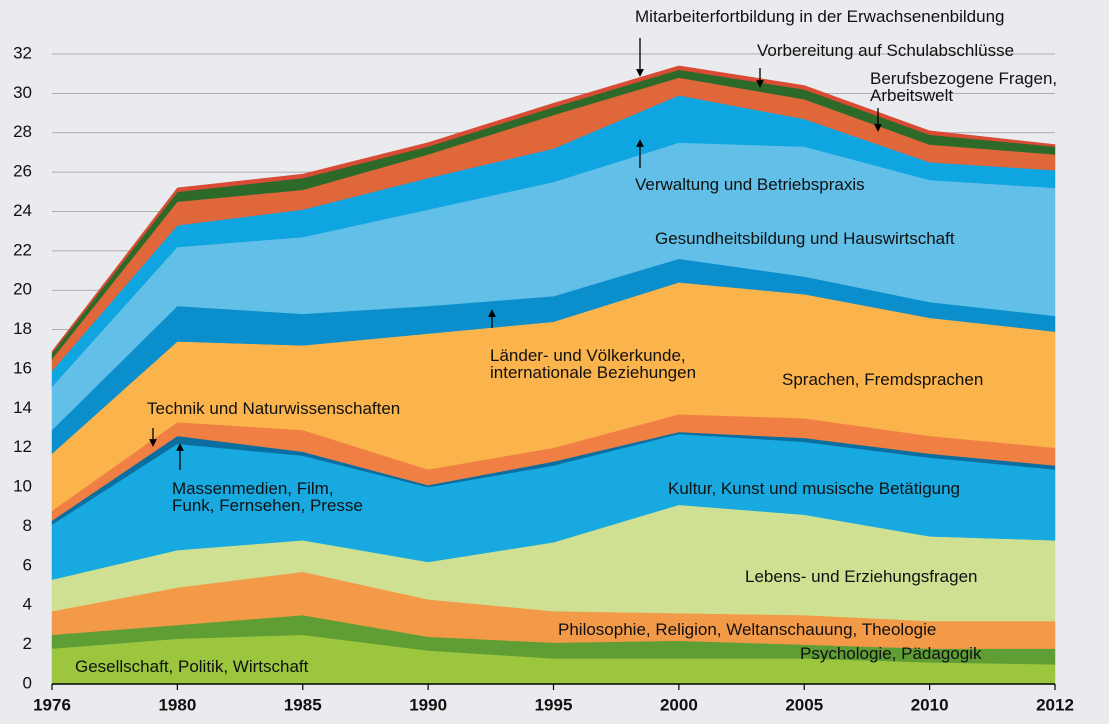 The image size is (1109, 724). I want to click on x-tick-label: 2012, so click(1055, 704).